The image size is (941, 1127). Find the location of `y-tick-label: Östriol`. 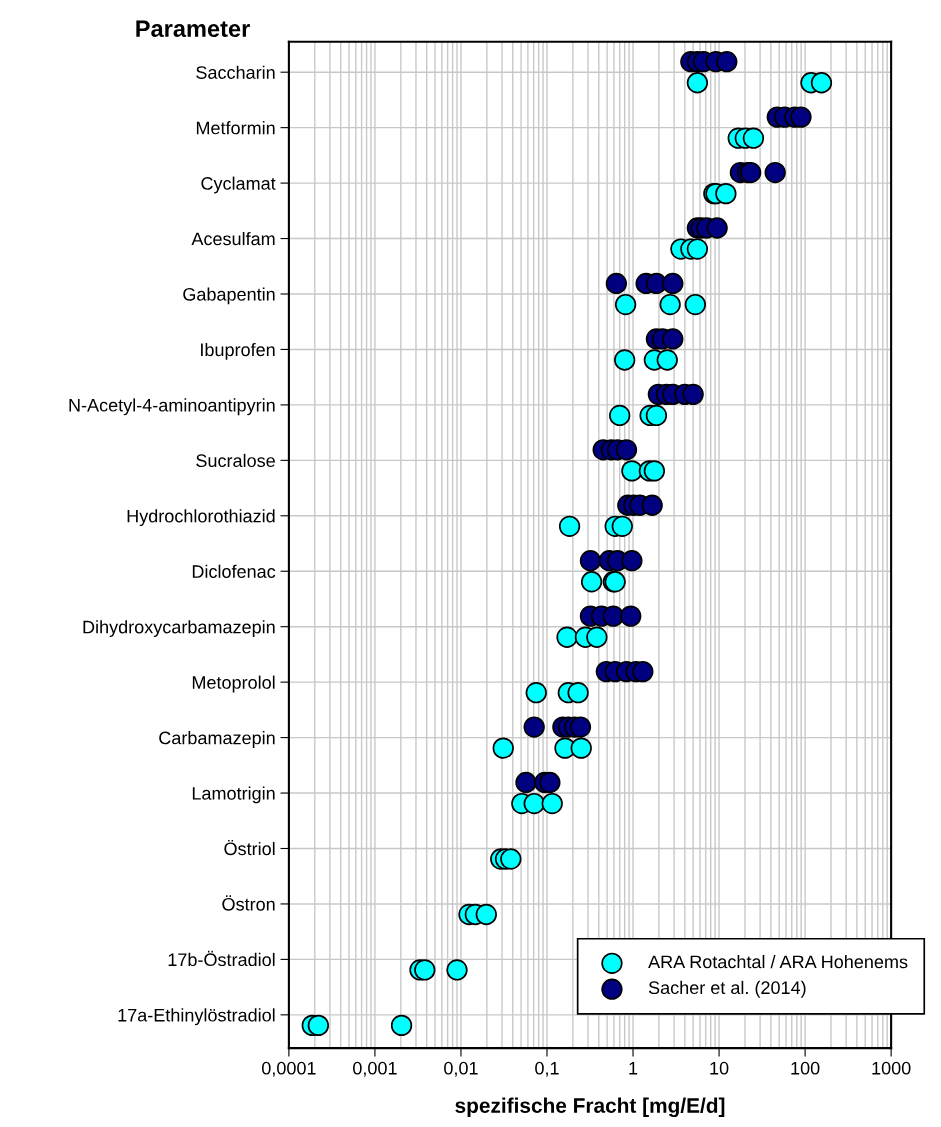

y-tick-label: Östriol is located at coordinates (249, 847).